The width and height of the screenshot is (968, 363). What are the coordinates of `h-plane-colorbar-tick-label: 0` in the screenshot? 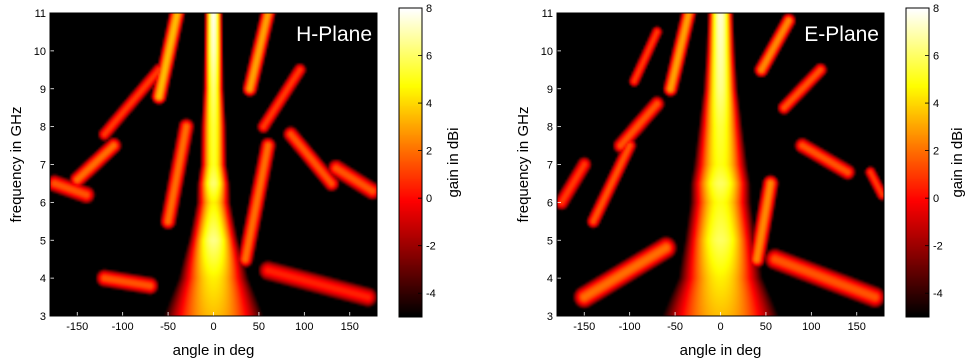 It's located at (429, 199).